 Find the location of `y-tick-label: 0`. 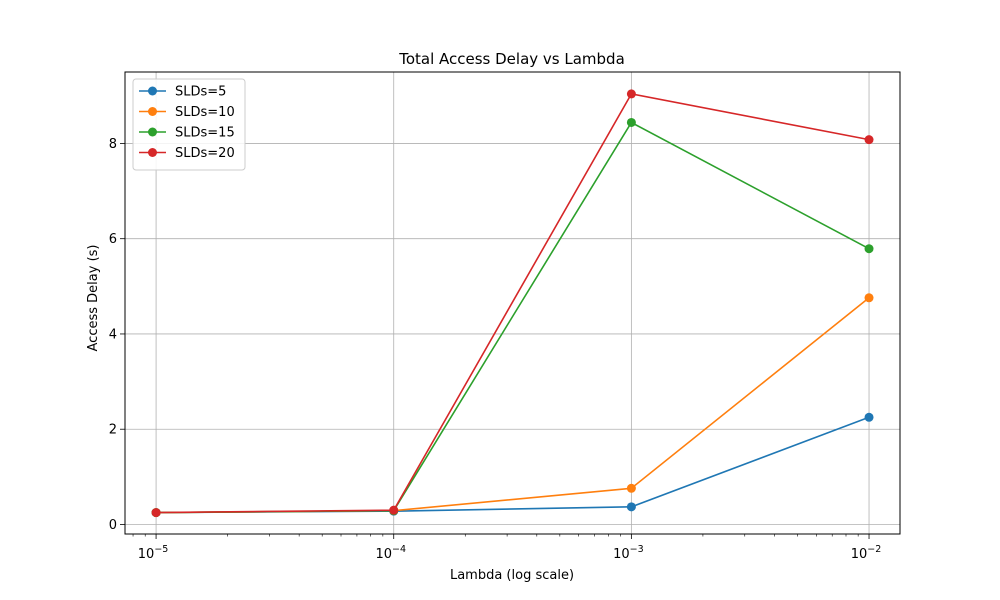

y-tick-label: 0 is located at coordinates (113, 525).